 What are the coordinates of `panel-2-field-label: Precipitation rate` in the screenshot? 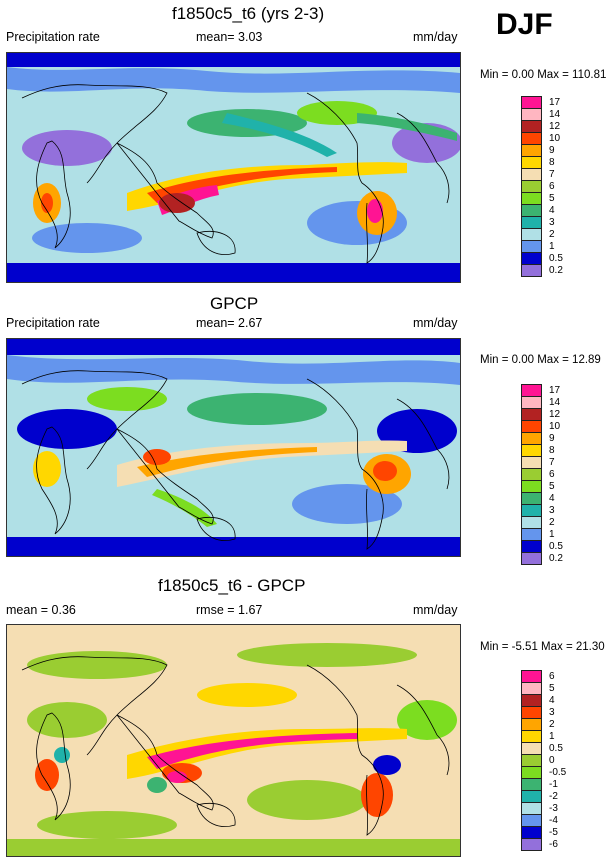 It's located at (53, 323).